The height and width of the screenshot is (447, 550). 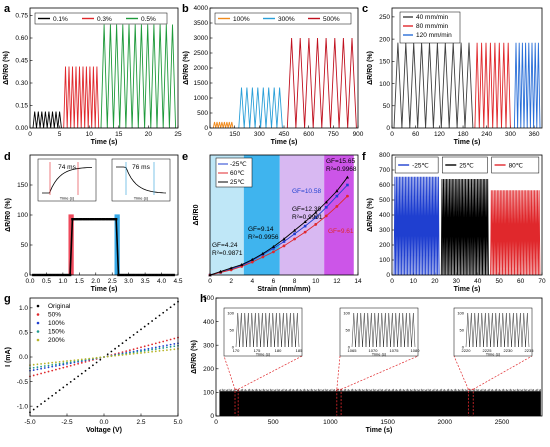 I want to click on x-tick-label: 4, so click(x=252, y=281).